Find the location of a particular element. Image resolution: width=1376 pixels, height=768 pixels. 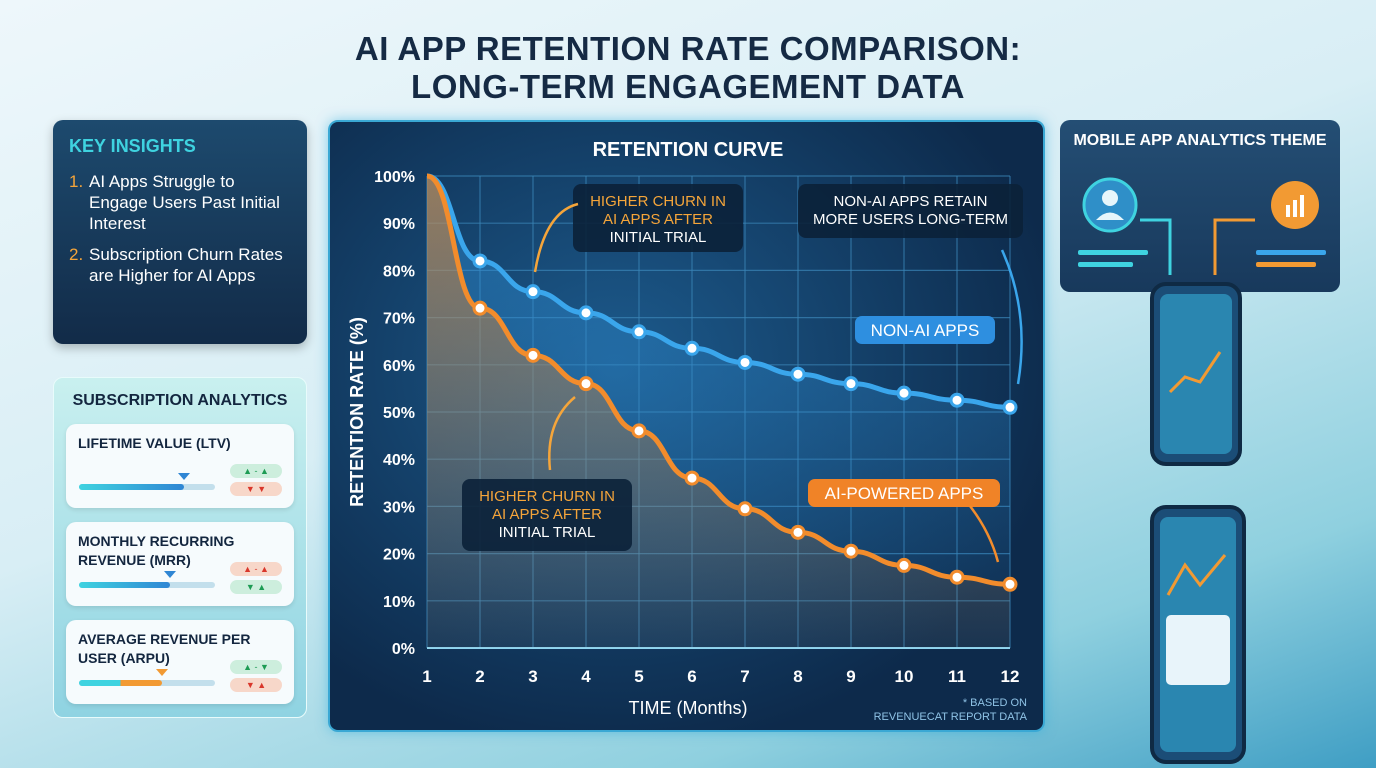

y-tick-label: 20% is located at coordinates (399, 555).